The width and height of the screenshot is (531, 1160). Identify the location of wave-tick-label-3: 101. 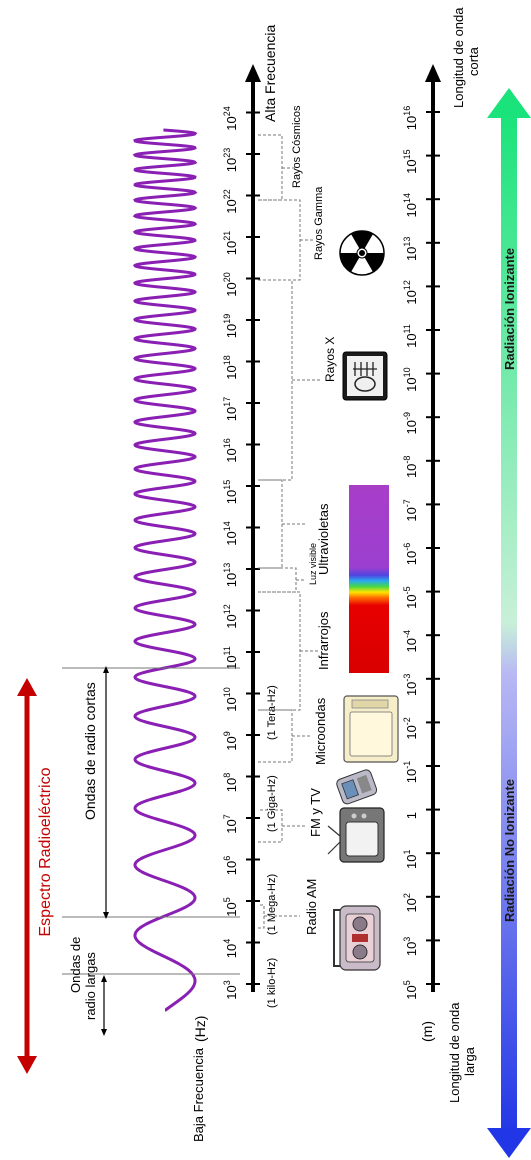
(410, 858).